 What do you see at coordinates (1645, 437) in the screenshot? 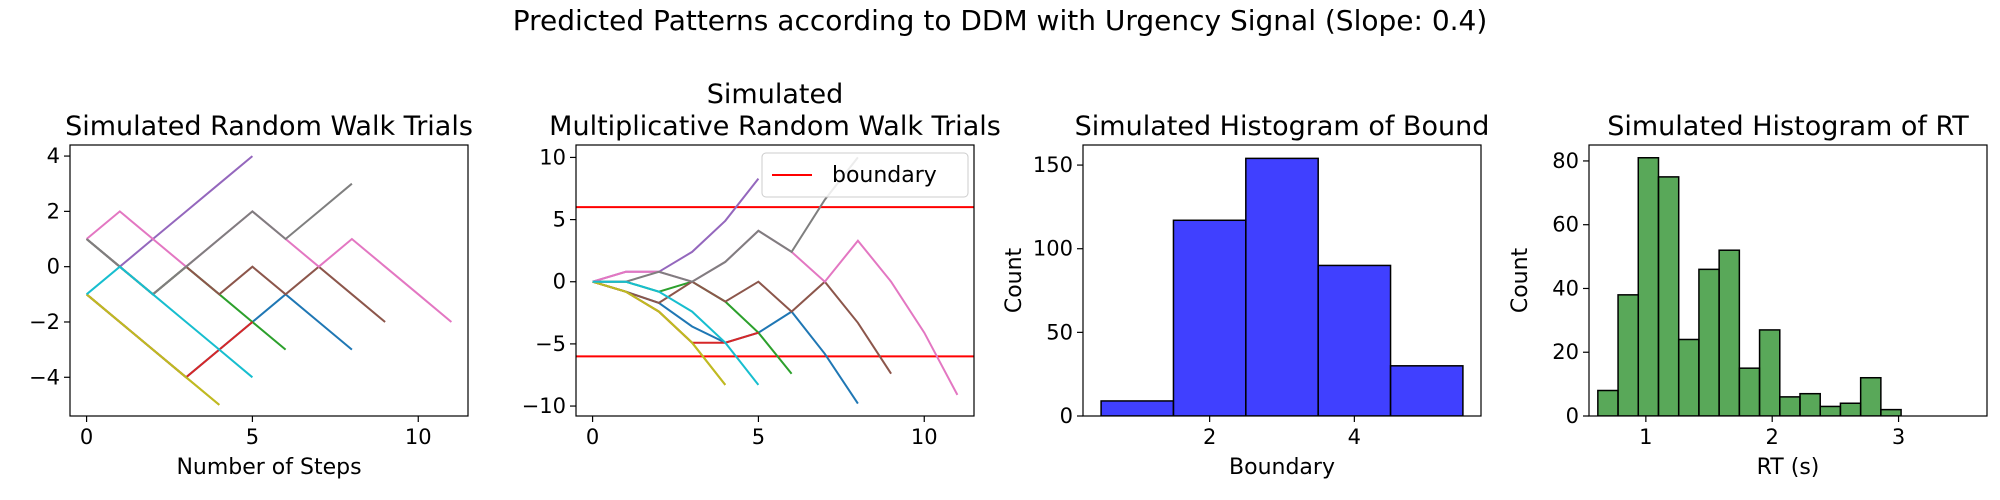
I see `x-tick-label: 1` at bounding box center [1645, 437].